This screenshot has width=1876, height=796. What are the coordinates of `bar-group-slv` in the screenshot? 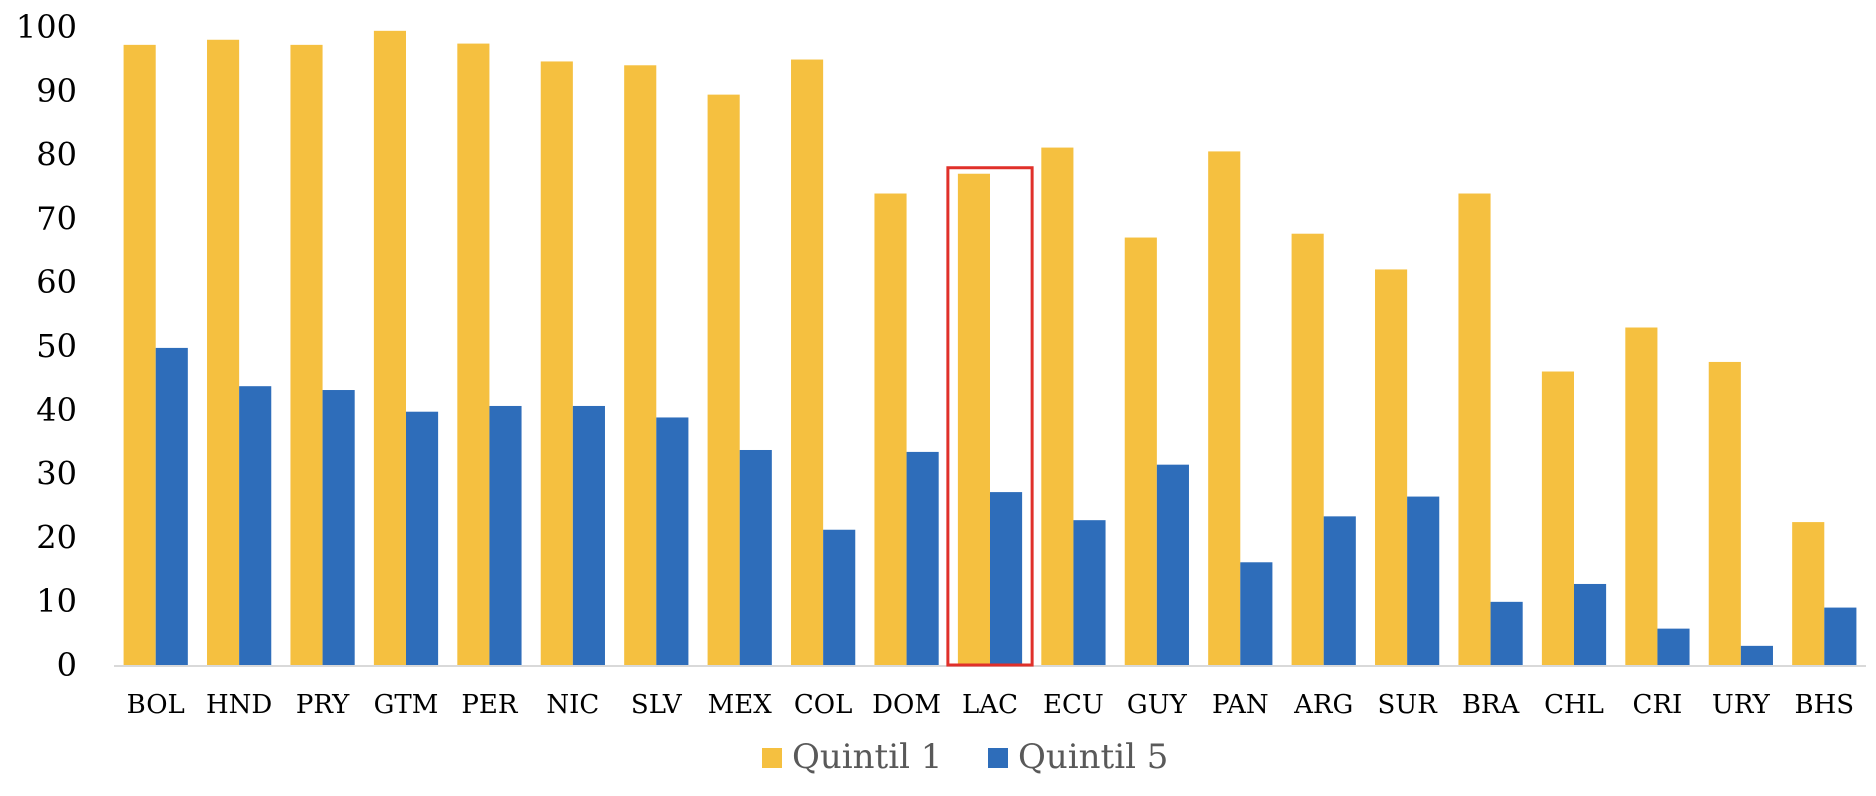 It's located at (656, 365).